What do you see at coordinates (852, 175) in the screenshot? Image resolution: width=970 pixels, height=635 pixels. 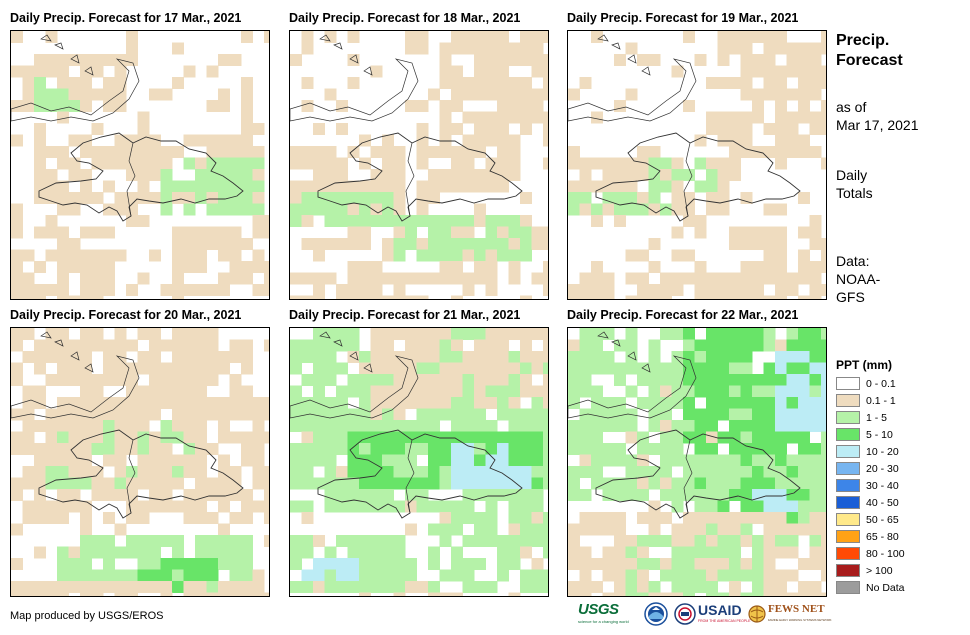 I see `daily-line1: Daily` at bounding box center [852, 175].